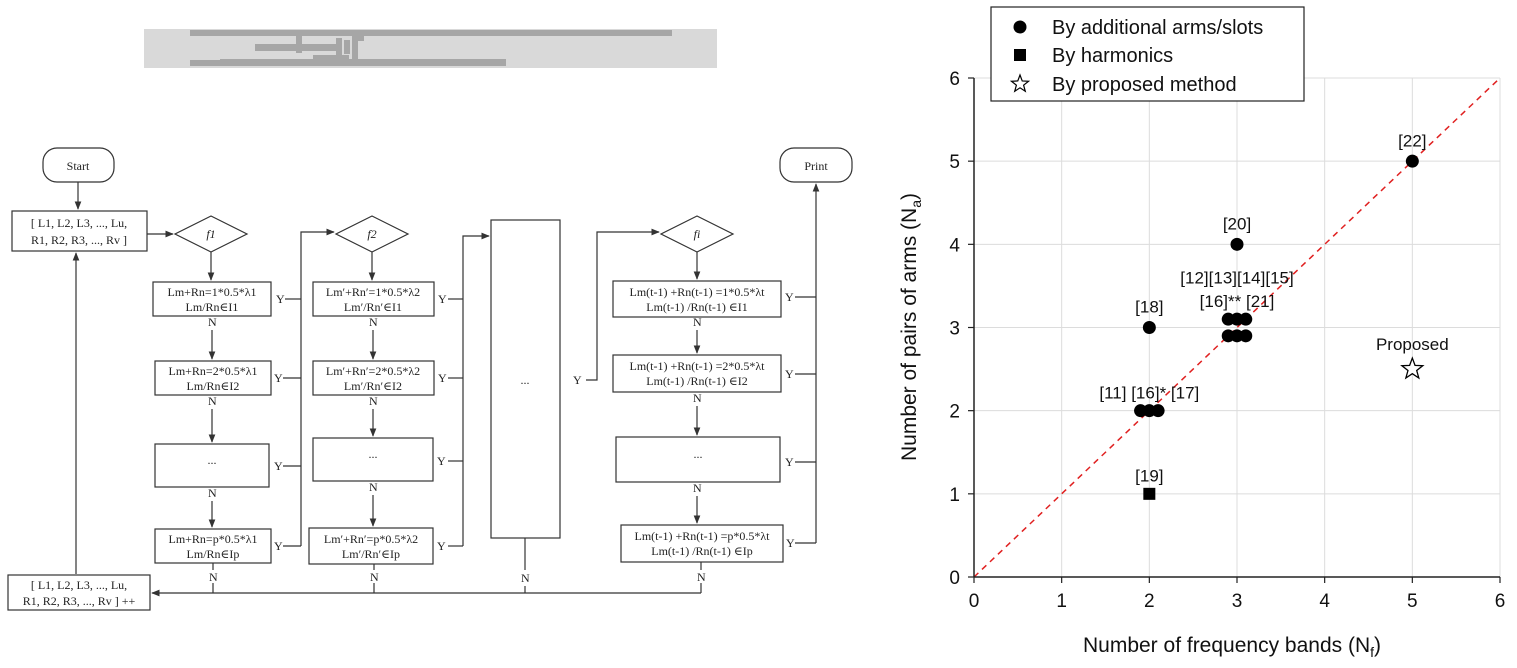  Describe the element at coordinates (1500, 601) in the screenshot. I see `x-tick-label: 6` at that location.